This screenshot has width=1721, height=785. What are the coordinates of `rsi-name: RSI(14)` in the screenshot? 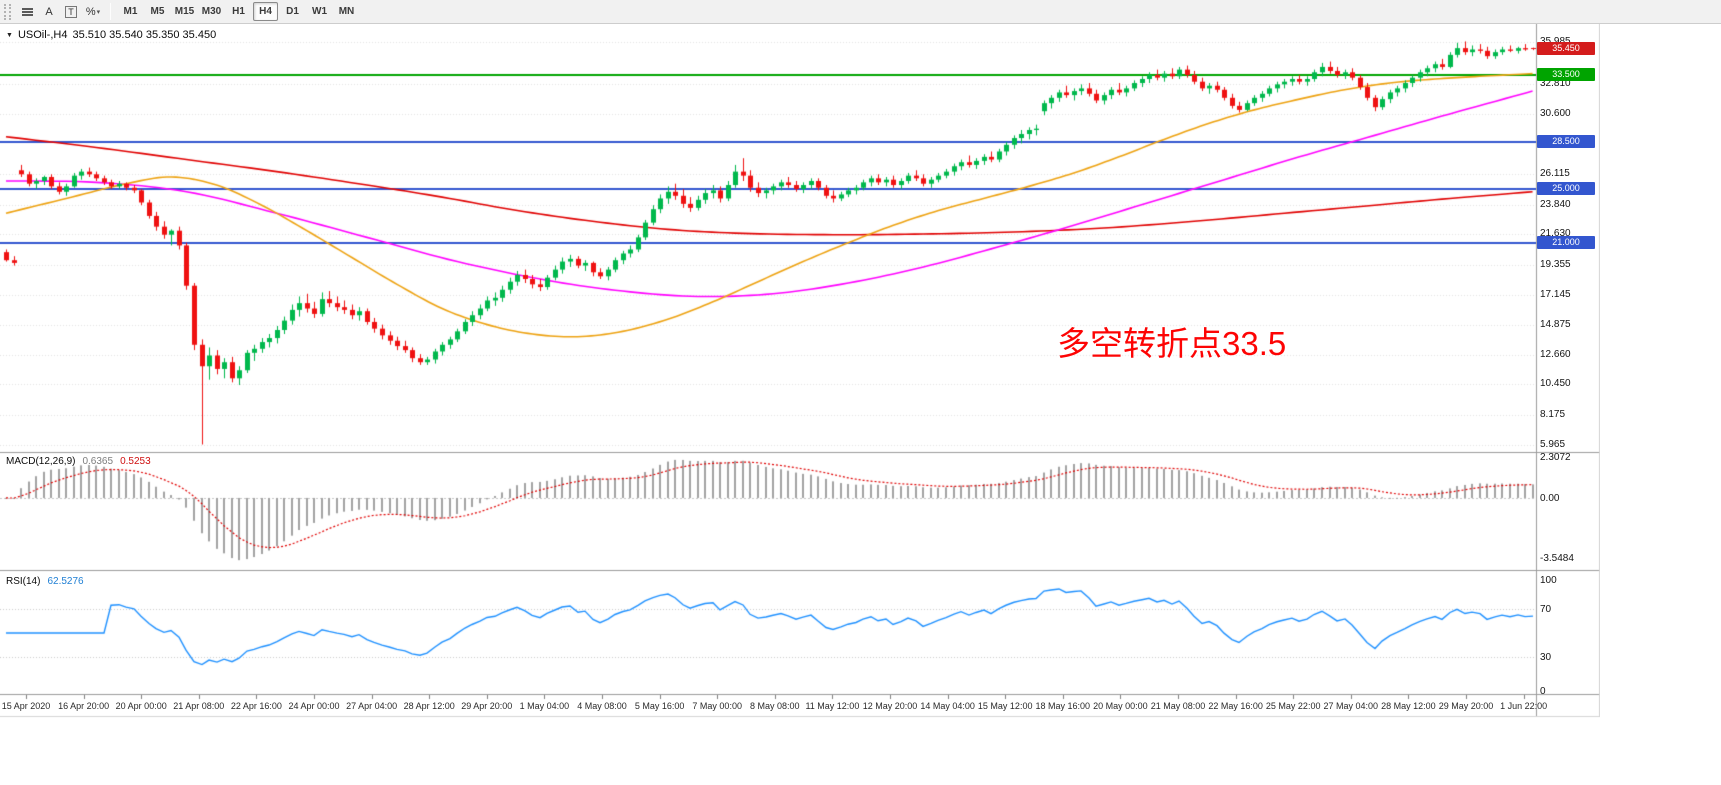 It's located at (23, 581).